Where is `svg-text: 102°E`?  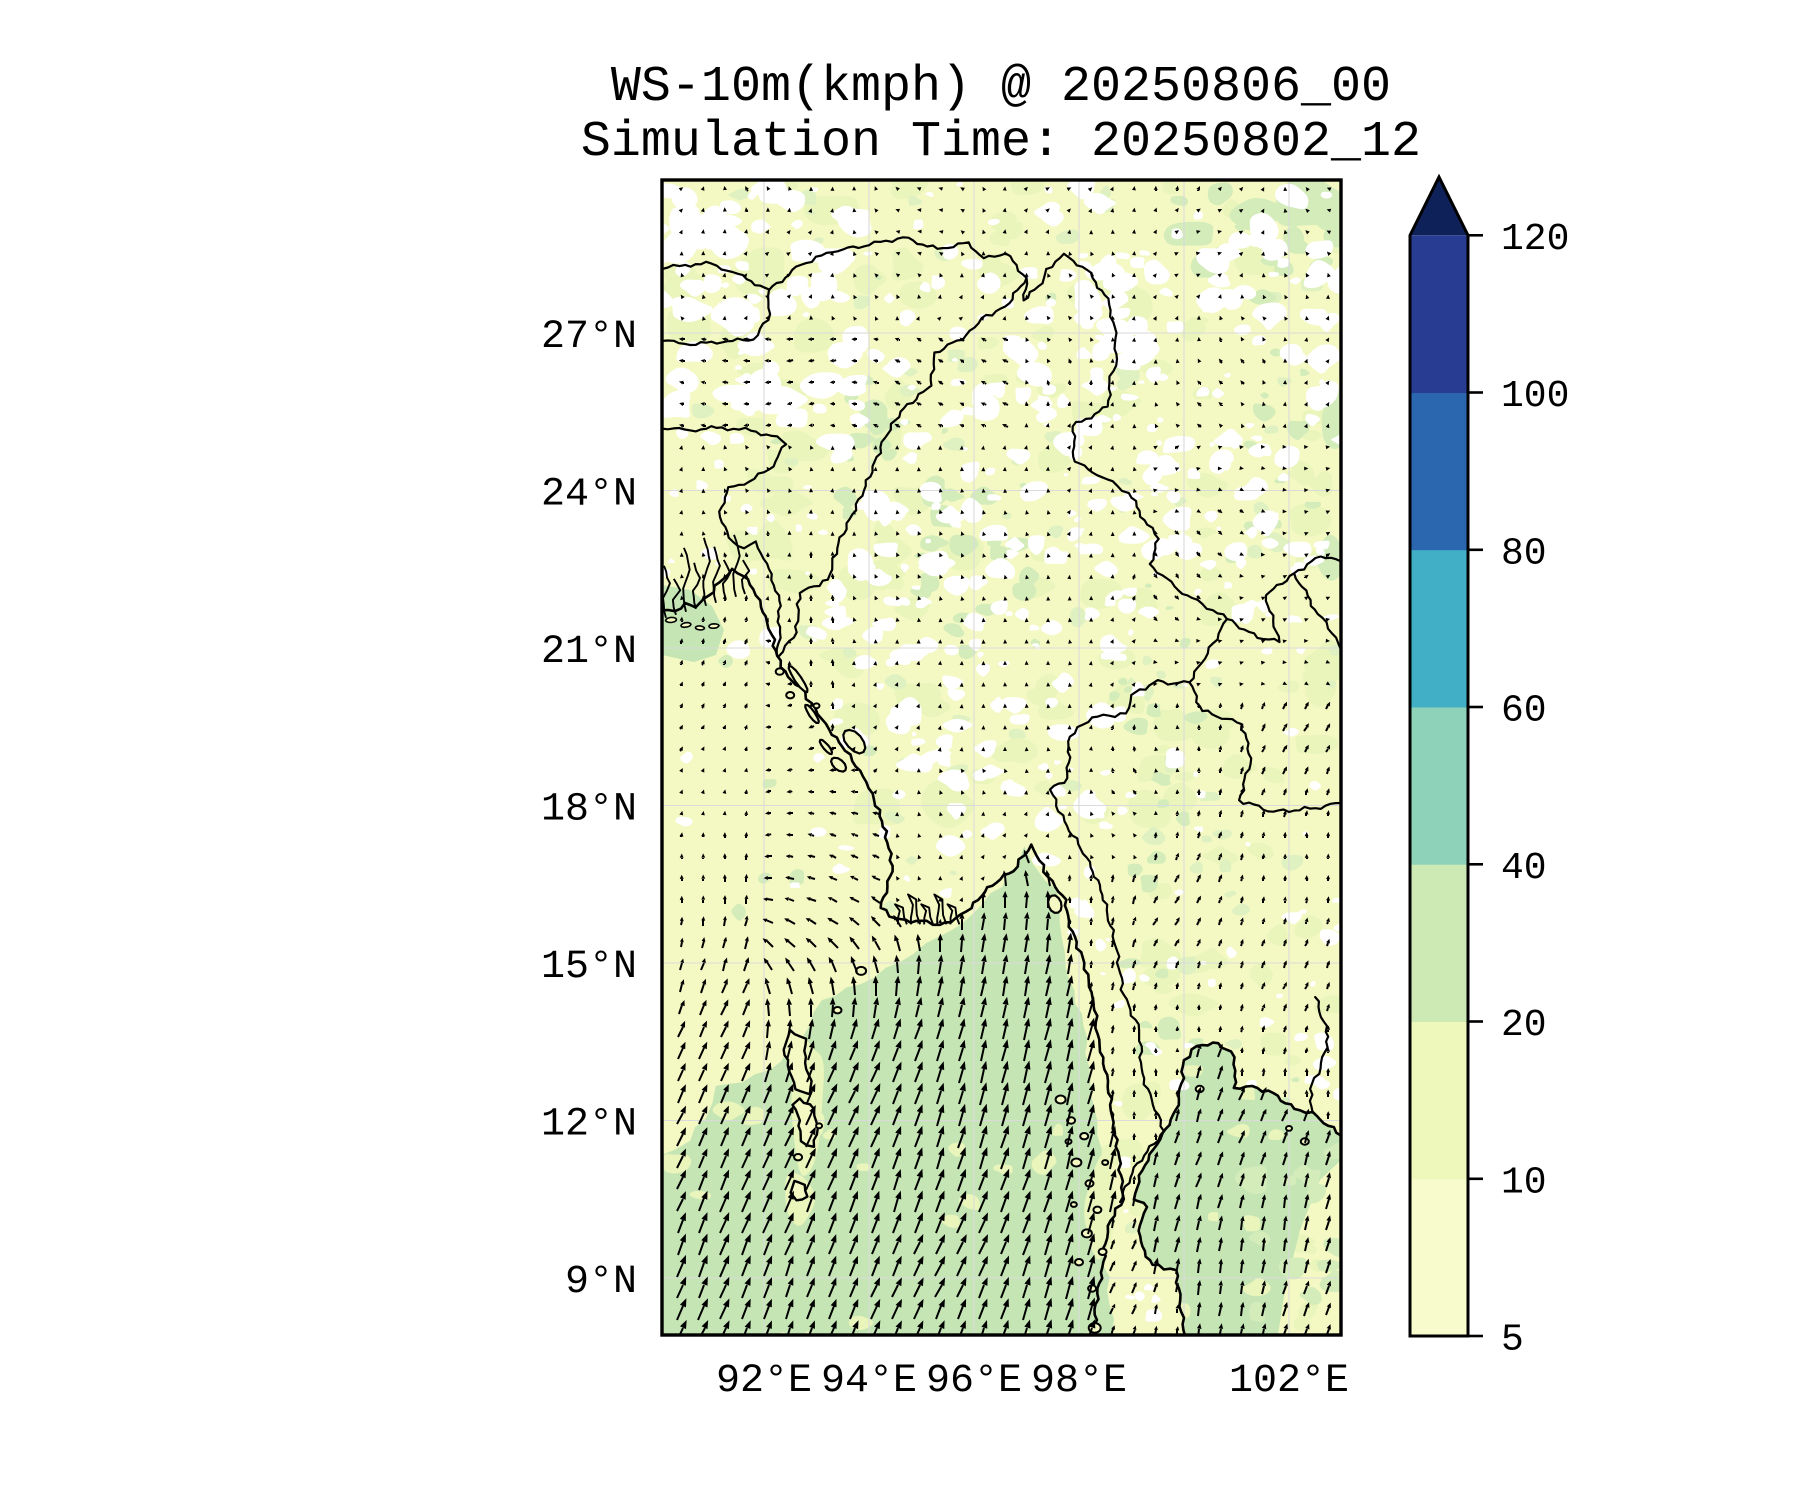 svg-text: 102°E is located at coordinates (1289, 1381).